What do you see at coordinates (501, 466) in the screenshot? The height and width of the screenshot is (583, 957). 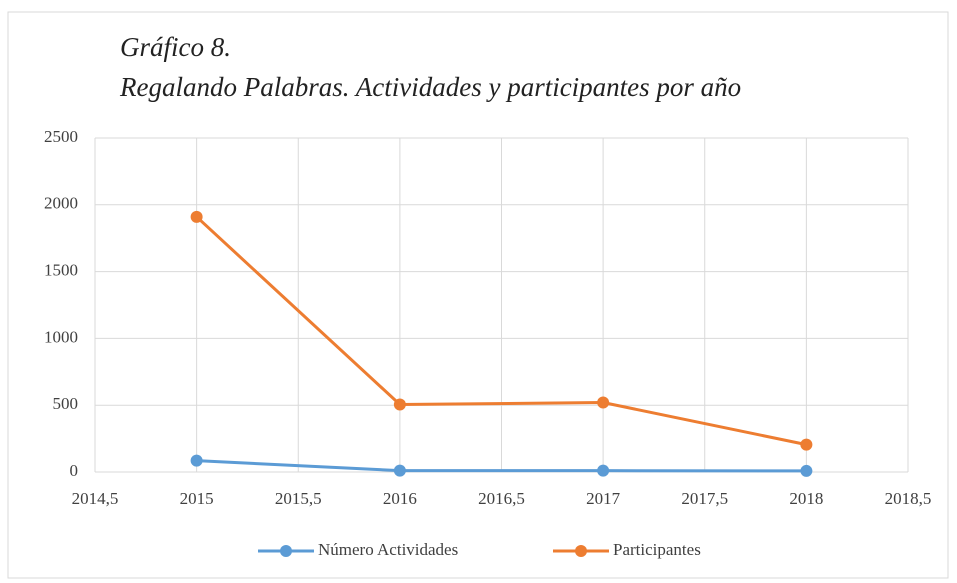 I see `series-line` at bounding box center [501, 466].